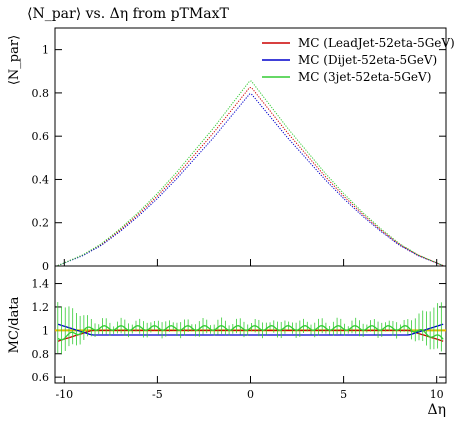 This screenshot has width=461, height=422. I want to click on xtick-label: -5, so click(157, 394).